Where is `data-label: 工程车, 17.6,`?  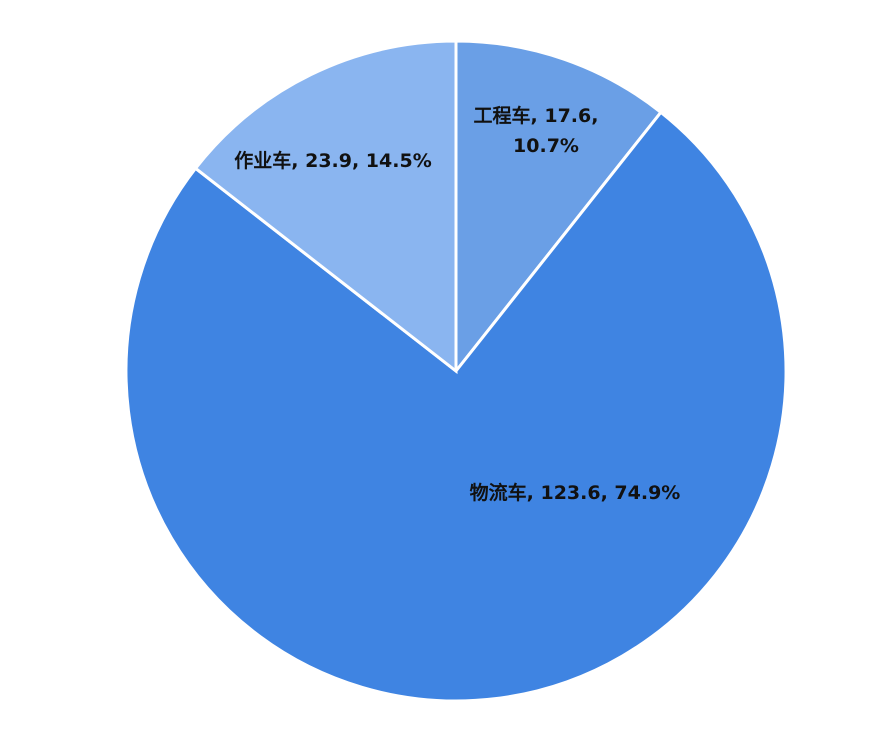
data-label: 工程车, 17.6, is located at coordinates (536, 115).